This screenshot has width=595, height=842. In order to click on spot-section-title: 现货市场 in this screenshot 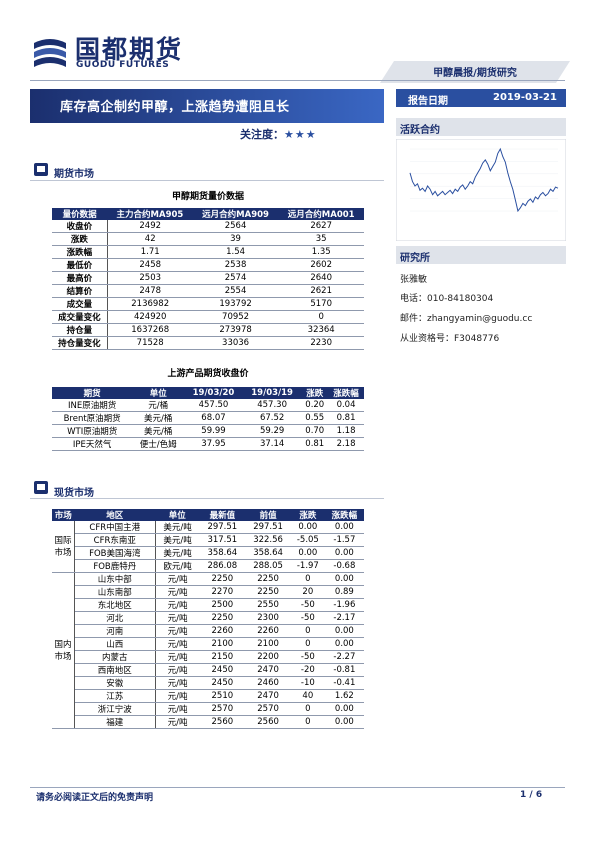, I will do `click(74, 493)`.